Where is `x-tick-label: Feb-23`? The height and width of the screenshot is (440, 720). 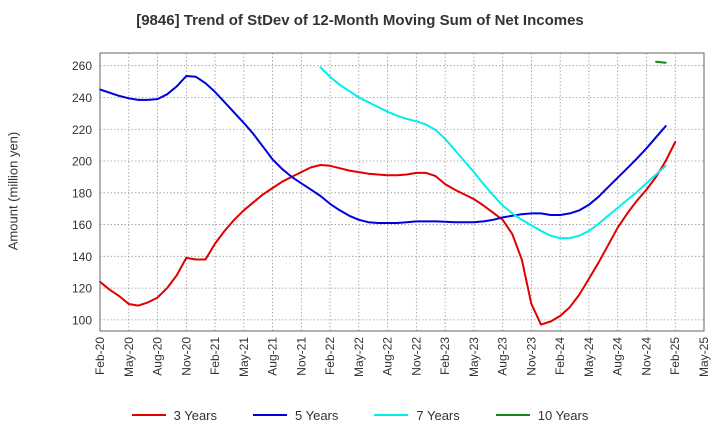 x-tick-label: Feb-23 is located at coordinates (445, 356).